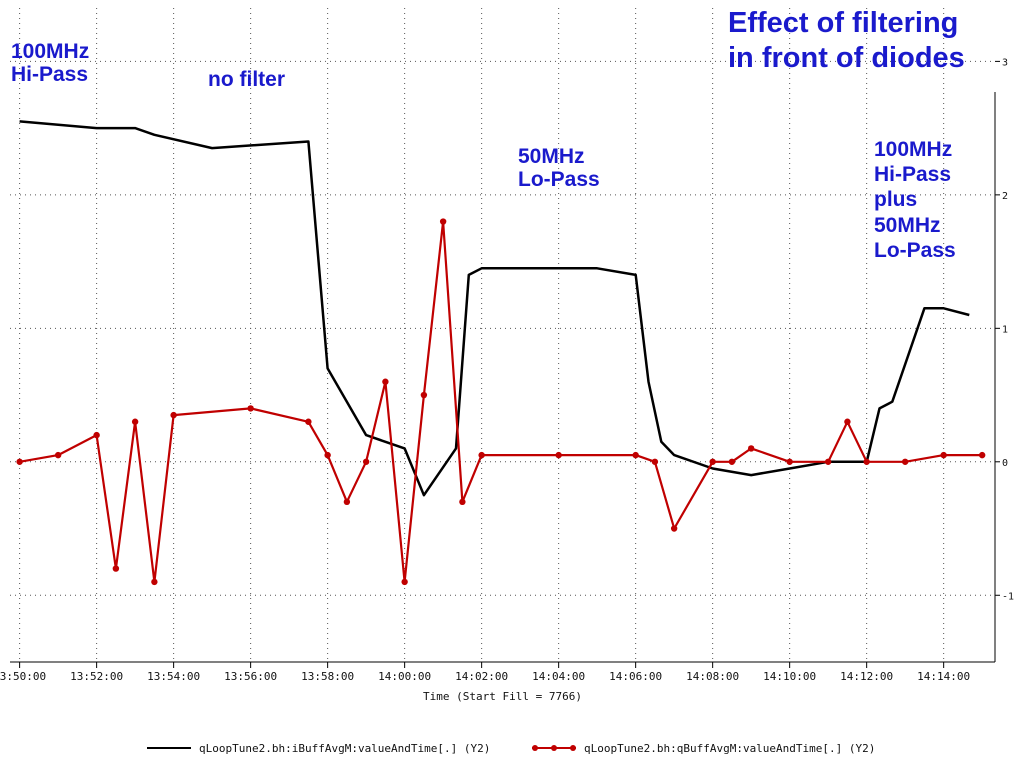  I want to click on x-tick-label: 14:14:00, so click(943, 676).